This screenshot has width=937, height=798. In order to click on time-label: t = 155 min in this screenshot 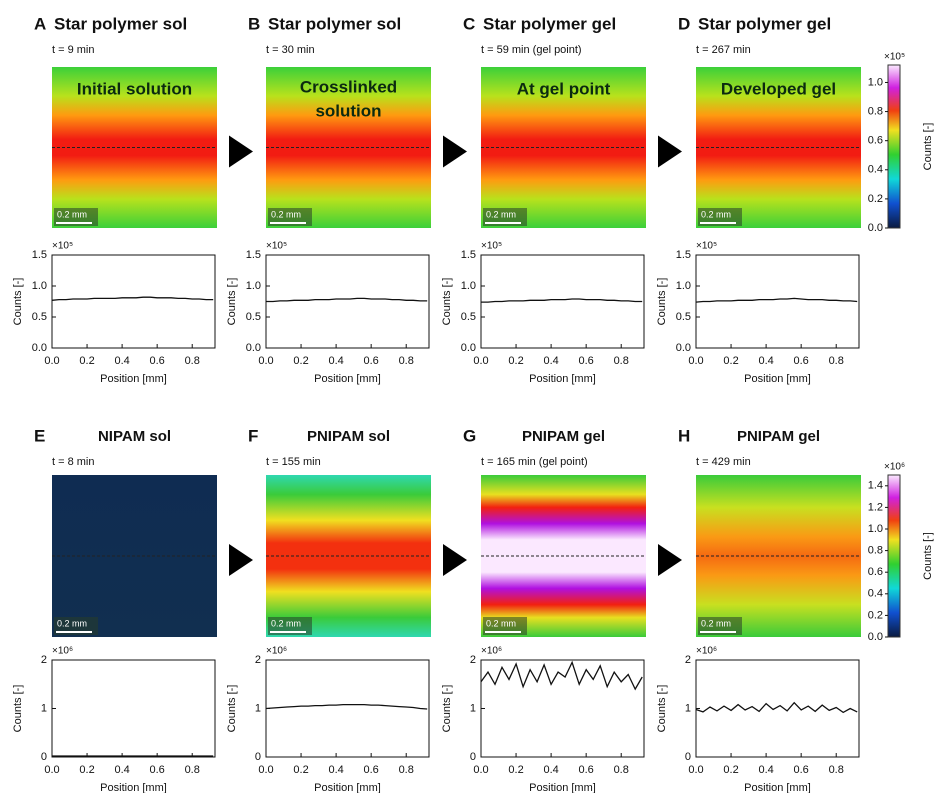, I will do `click(293, 462)`.